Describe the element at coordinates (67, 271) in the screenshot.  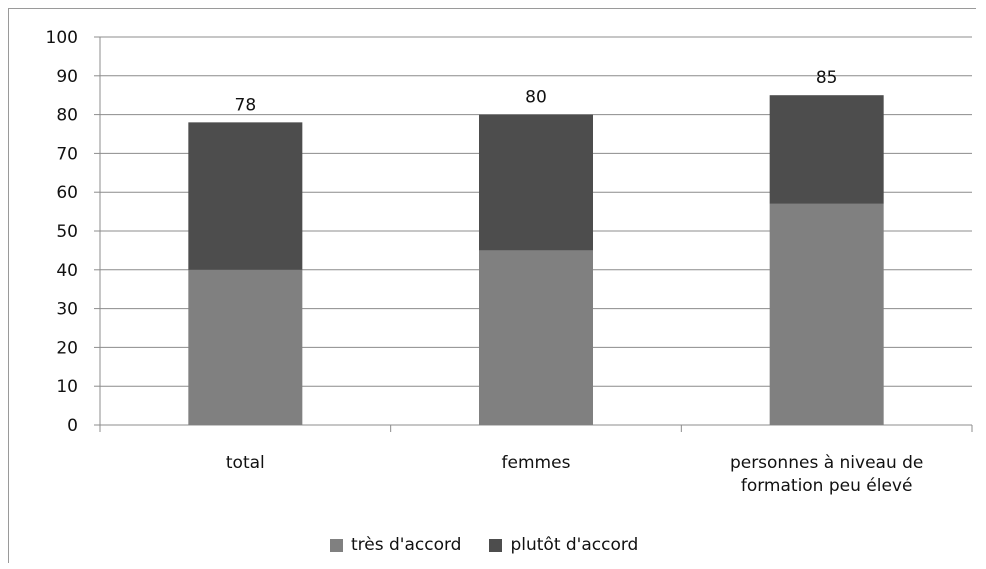
I see `y-tick-label-40: 40` at that location.